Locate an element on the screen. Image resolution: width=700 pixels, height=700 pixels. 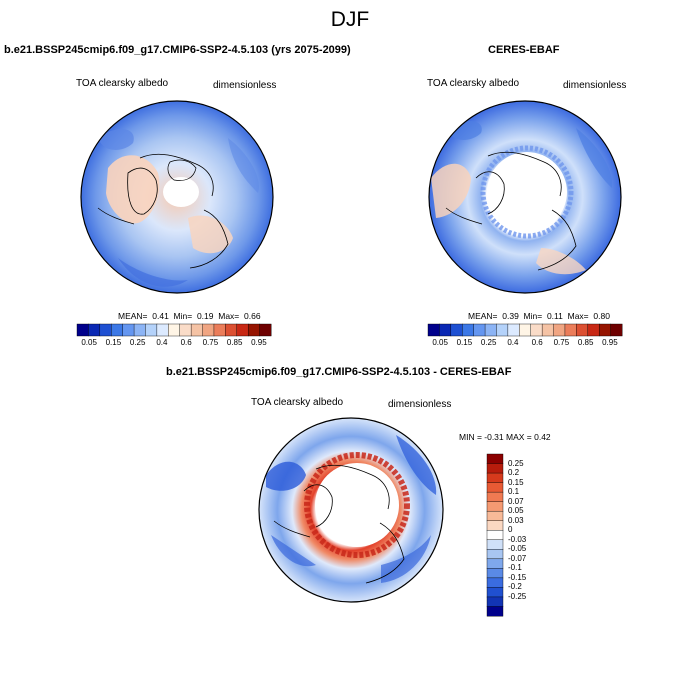
panel-1-colorbar-tick-label: 0.6 is located at coordinates (186, 342).